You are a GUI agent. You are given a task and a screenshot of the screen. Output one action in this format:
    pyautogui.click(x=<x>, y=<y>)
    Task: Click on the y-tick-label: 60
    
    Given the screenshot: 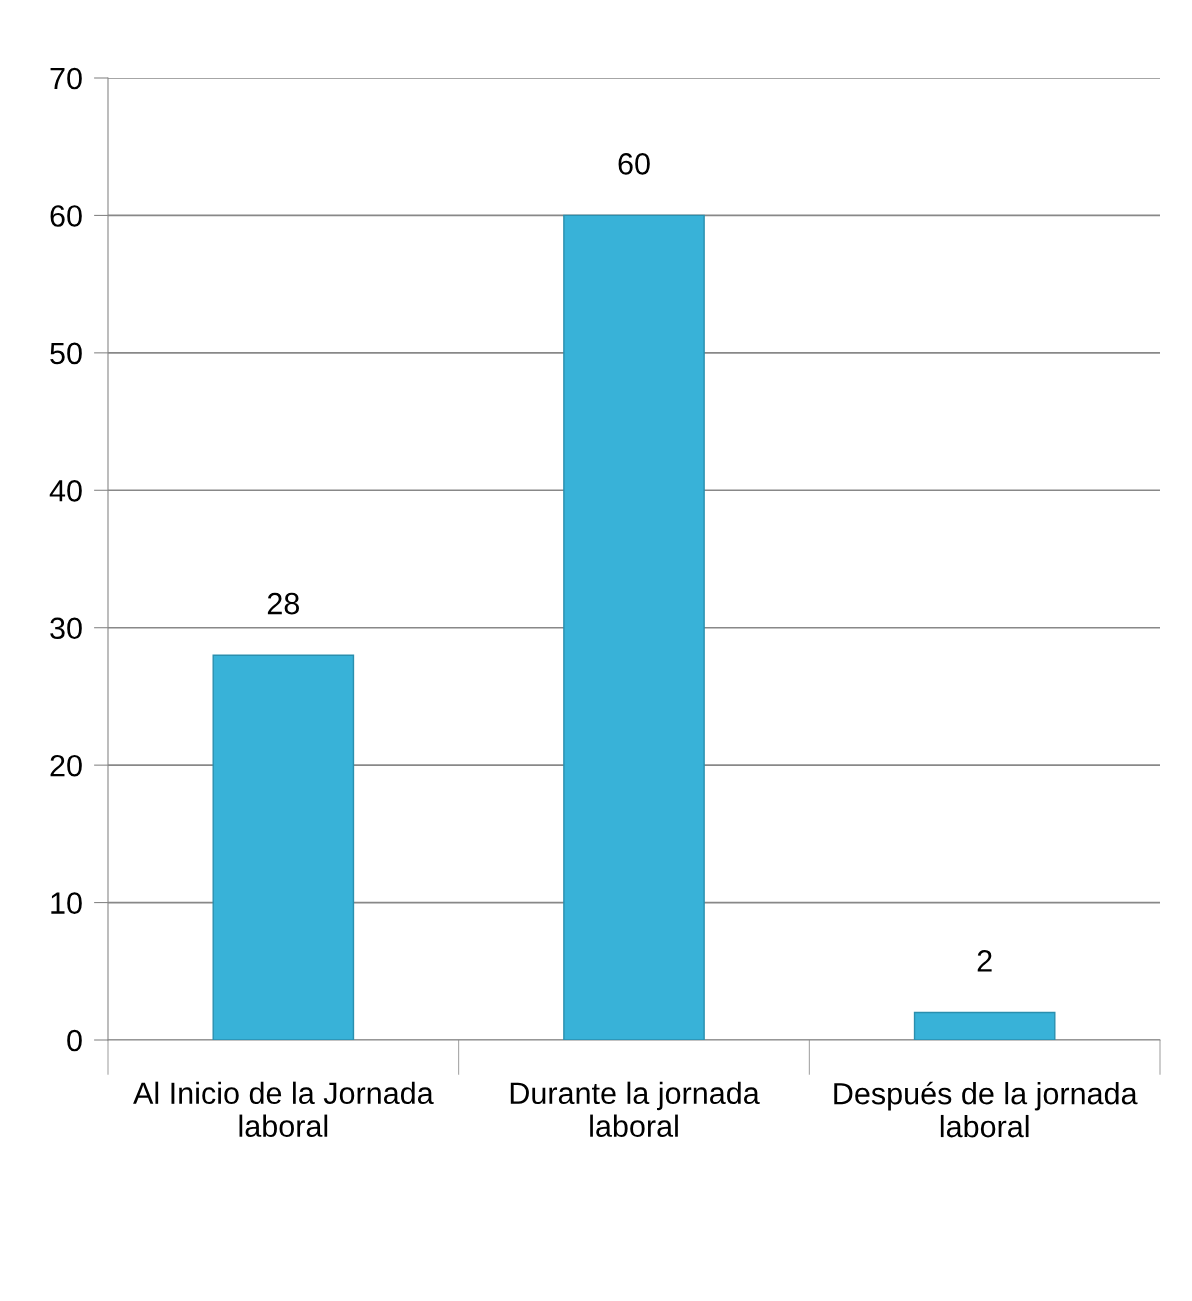 What is the action you would take?
    pyautogui.click(x=66, y=216)
    